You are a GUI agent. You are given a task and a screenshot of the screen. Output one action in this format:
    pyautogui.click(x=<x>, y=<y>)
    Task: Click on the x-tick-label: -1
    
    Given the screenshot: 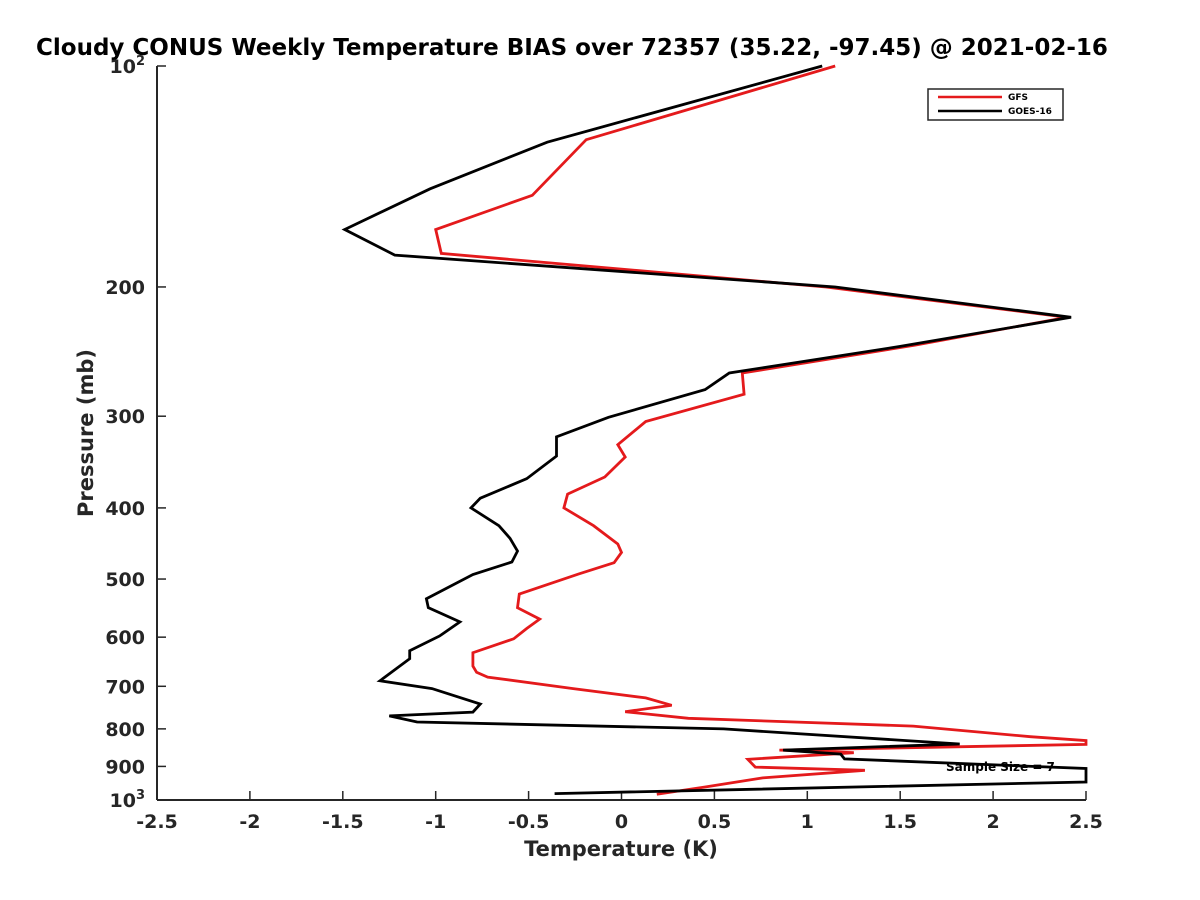 What is the action you would take?
    pyautogui.click(x=435, y=822)
    